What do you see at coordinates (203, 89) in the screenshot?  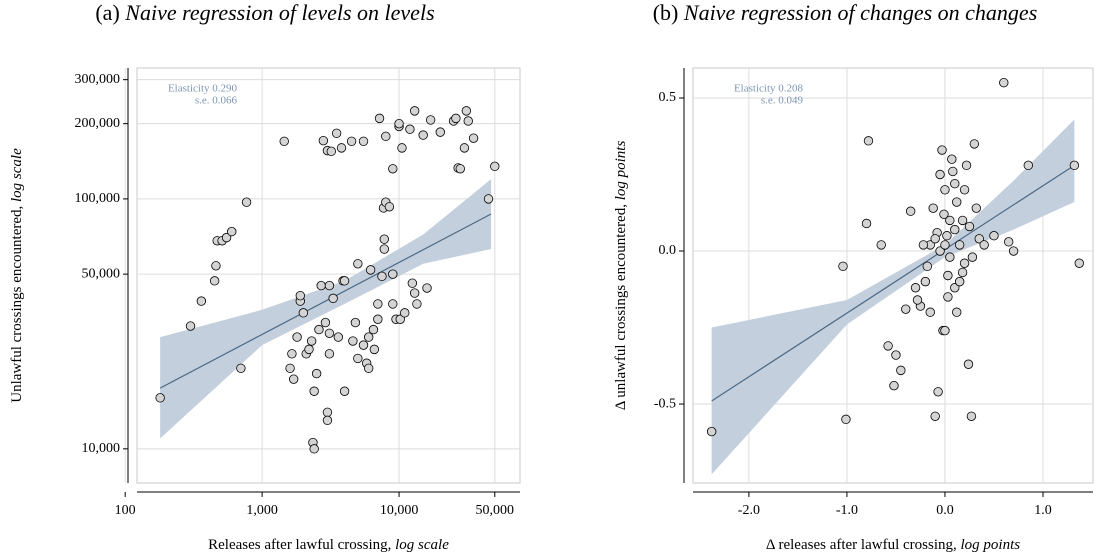 I see `annotation: Elasticity 0.290` at bounding box center [203, 89].